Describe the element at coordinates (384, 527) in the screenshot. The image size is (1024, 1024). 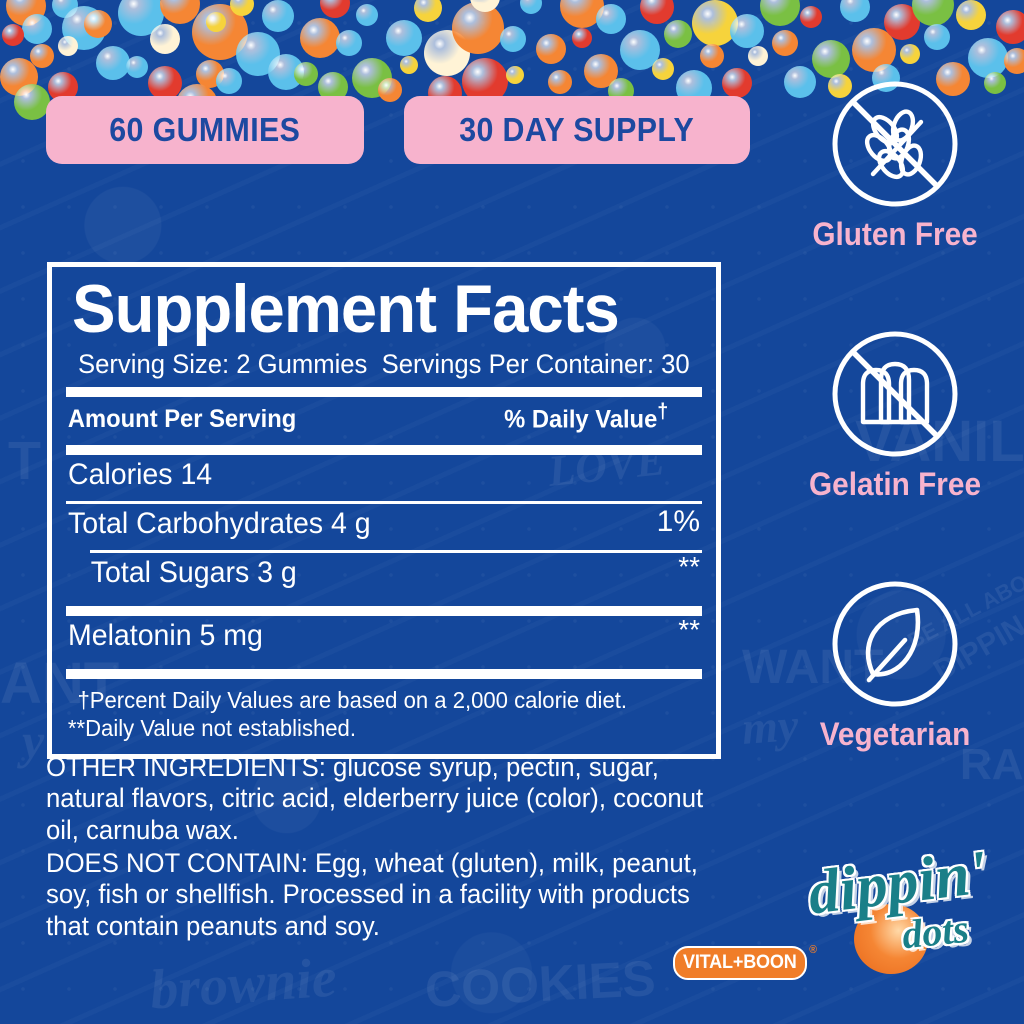
I see `nutrient-row: Total Carbohydrates 4 g 1%` at that location.